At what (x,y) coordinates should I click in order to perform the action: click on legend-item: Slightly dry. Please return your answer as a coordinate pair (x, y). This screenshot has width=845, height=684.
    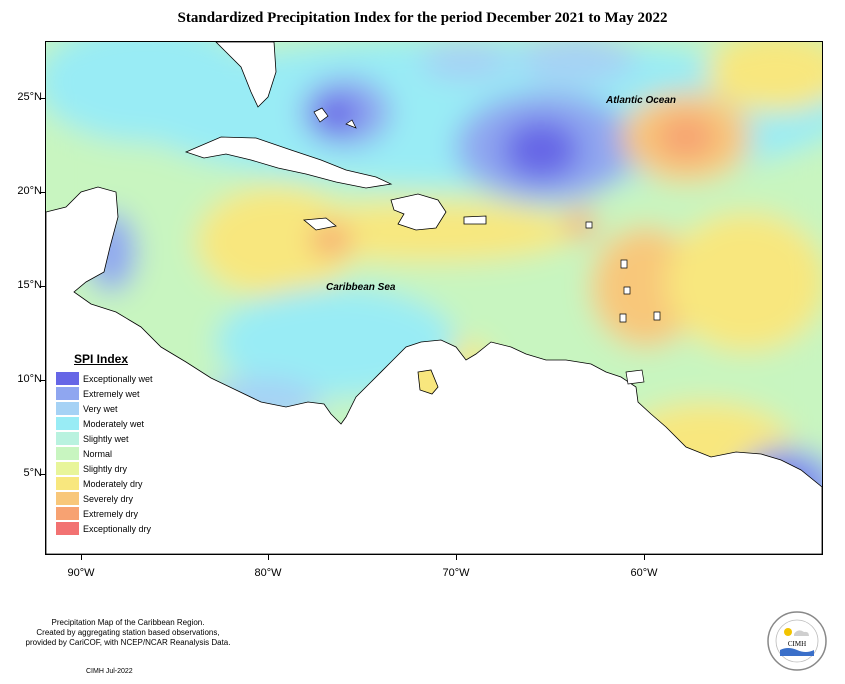
    Looking at the image, I should click on (116, 468).